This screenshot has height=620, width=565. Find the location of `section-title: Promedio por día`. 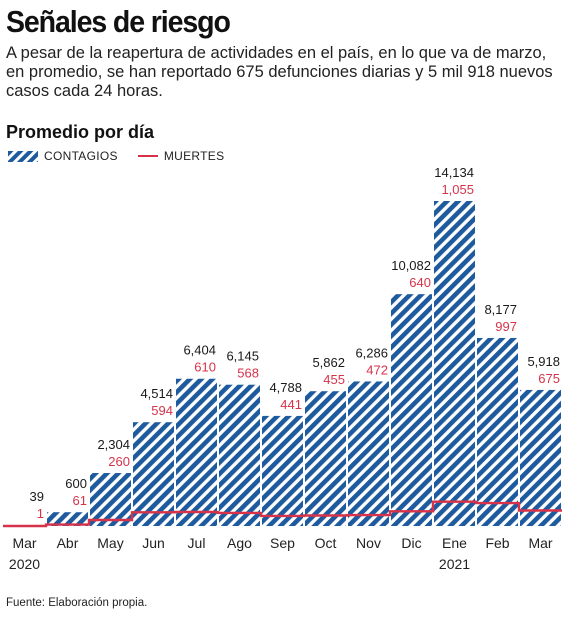

section-title: Promedio por día is located at coordinates (80, 132).